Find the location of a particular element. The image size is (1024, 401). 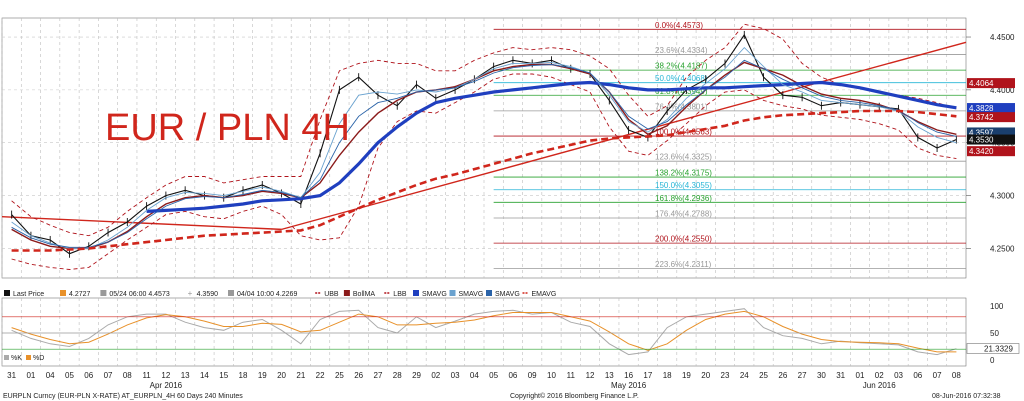

indicator-last-tag is located at coordinates (993, 348).